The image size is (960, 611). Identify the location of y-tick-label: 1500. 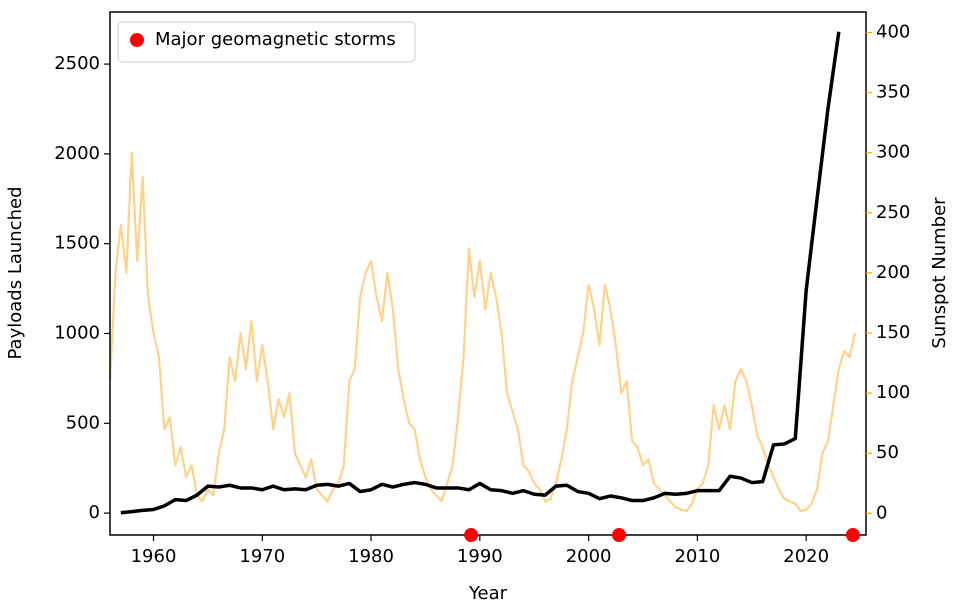
(77, 243).